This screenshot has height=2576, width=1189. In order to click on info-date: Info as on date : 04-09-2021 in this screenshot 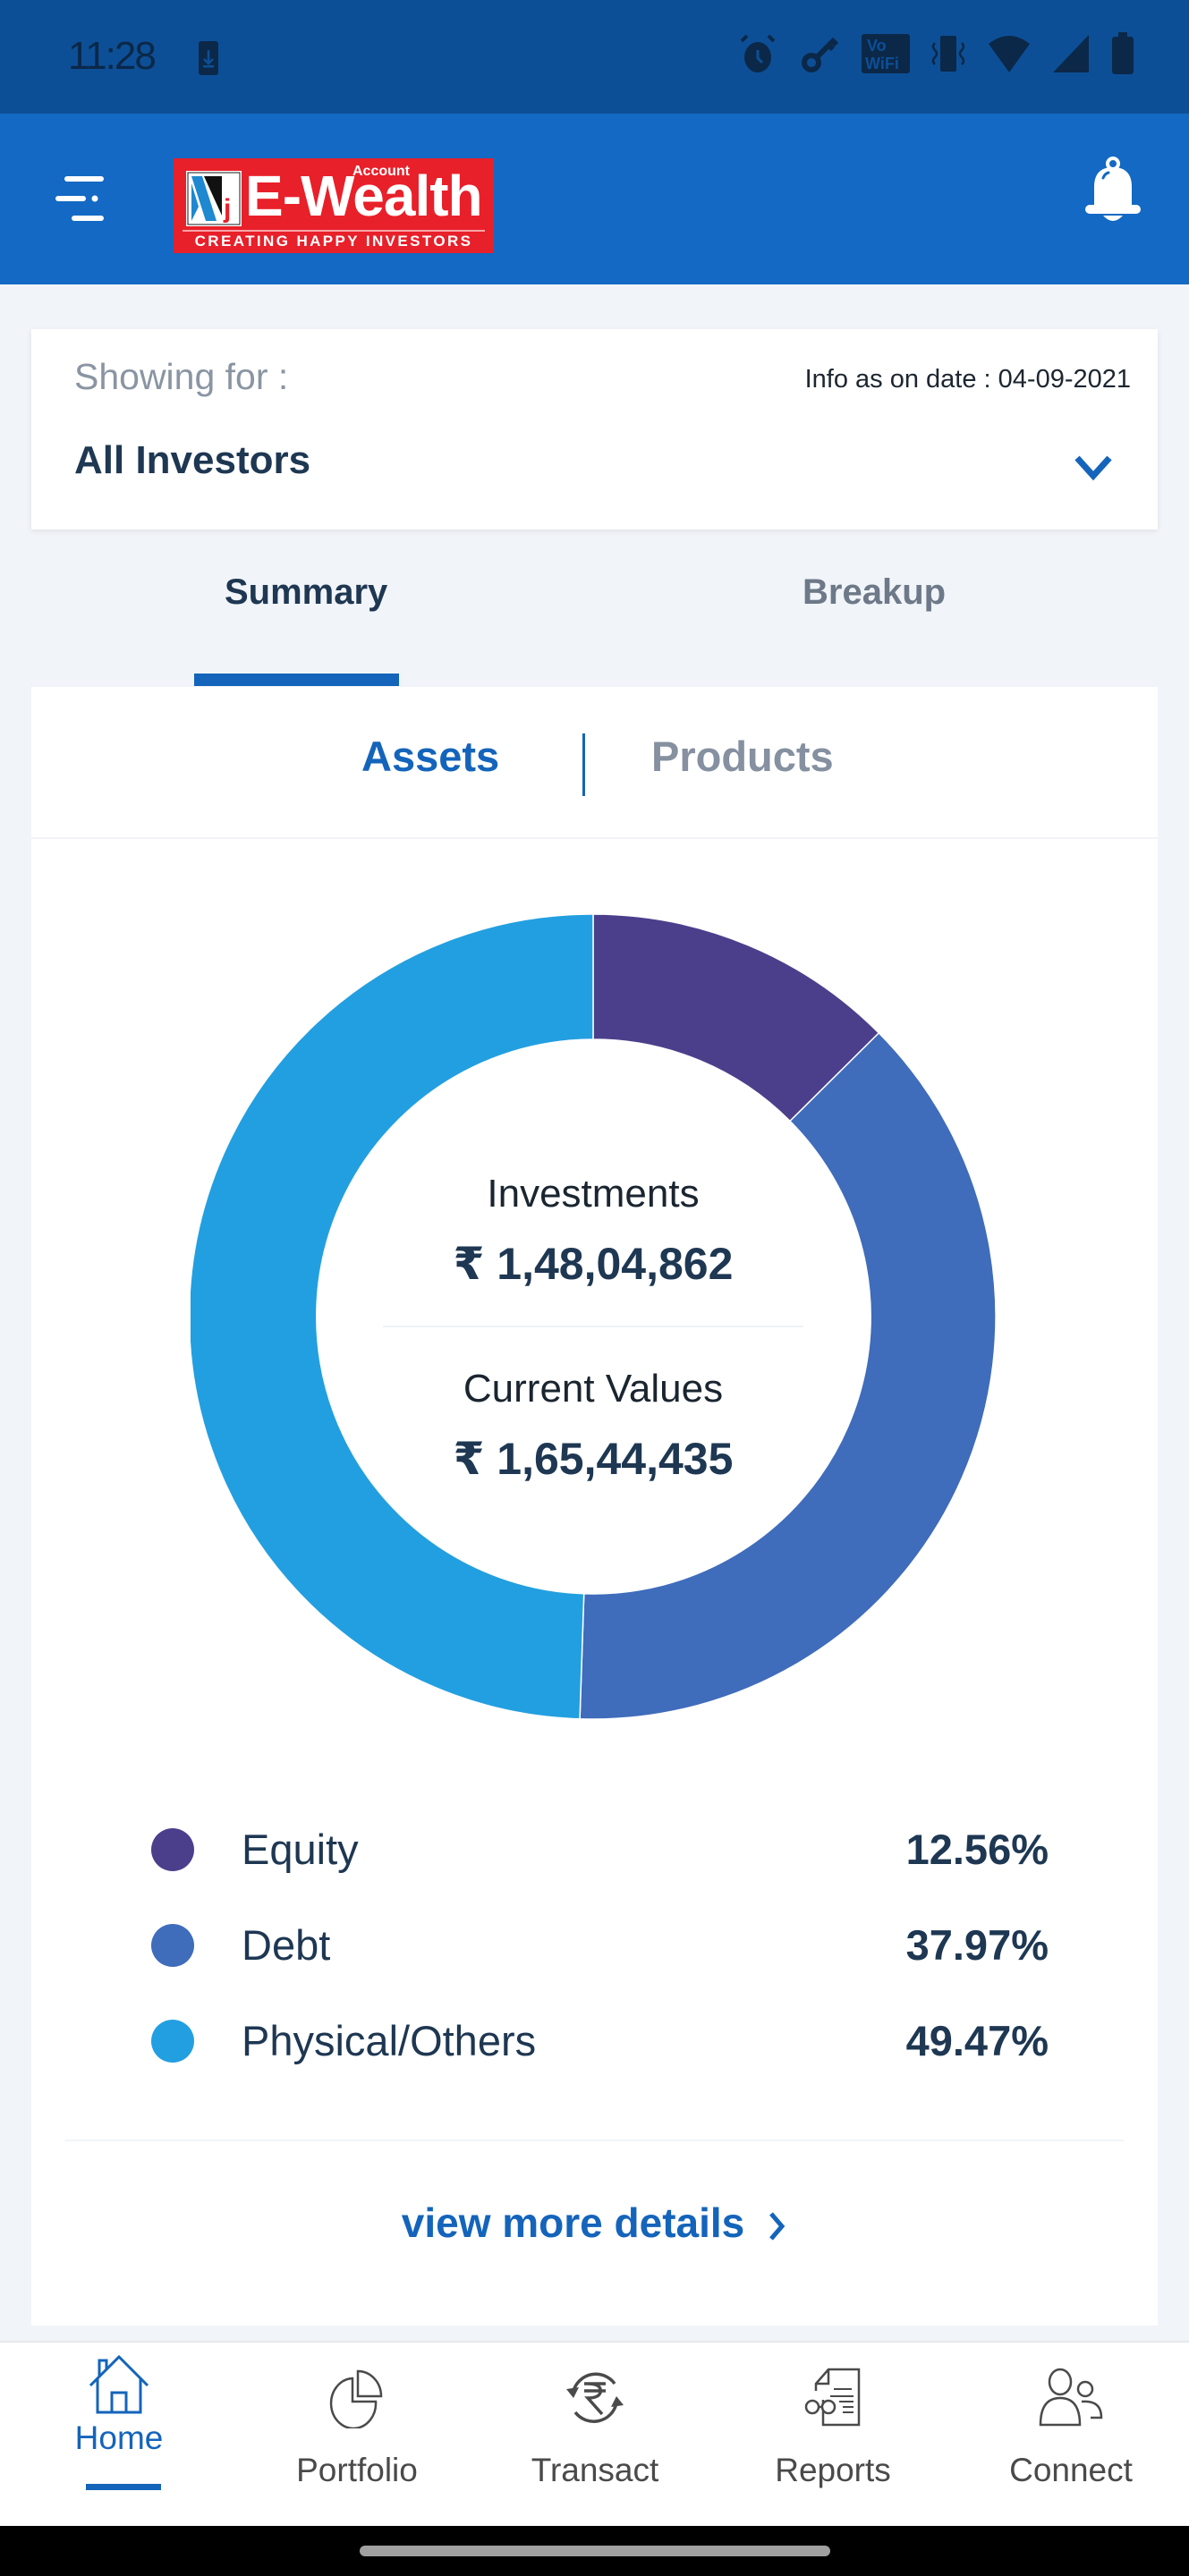, I will do `click(967, 379)`.